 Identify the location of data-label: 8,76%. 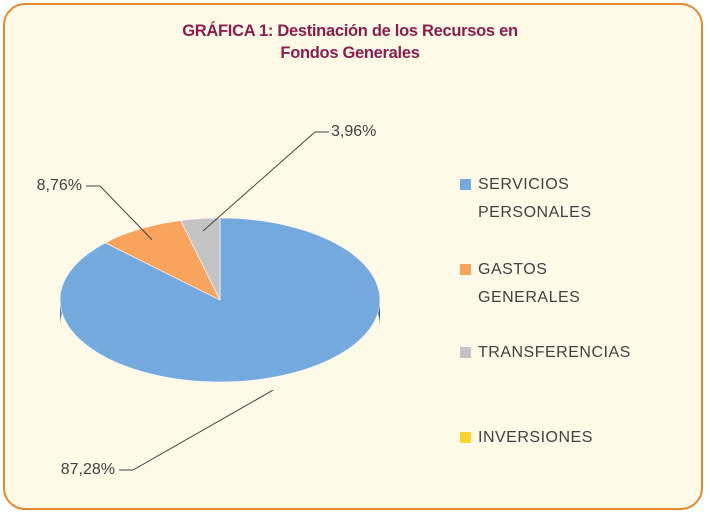
(59, 185).